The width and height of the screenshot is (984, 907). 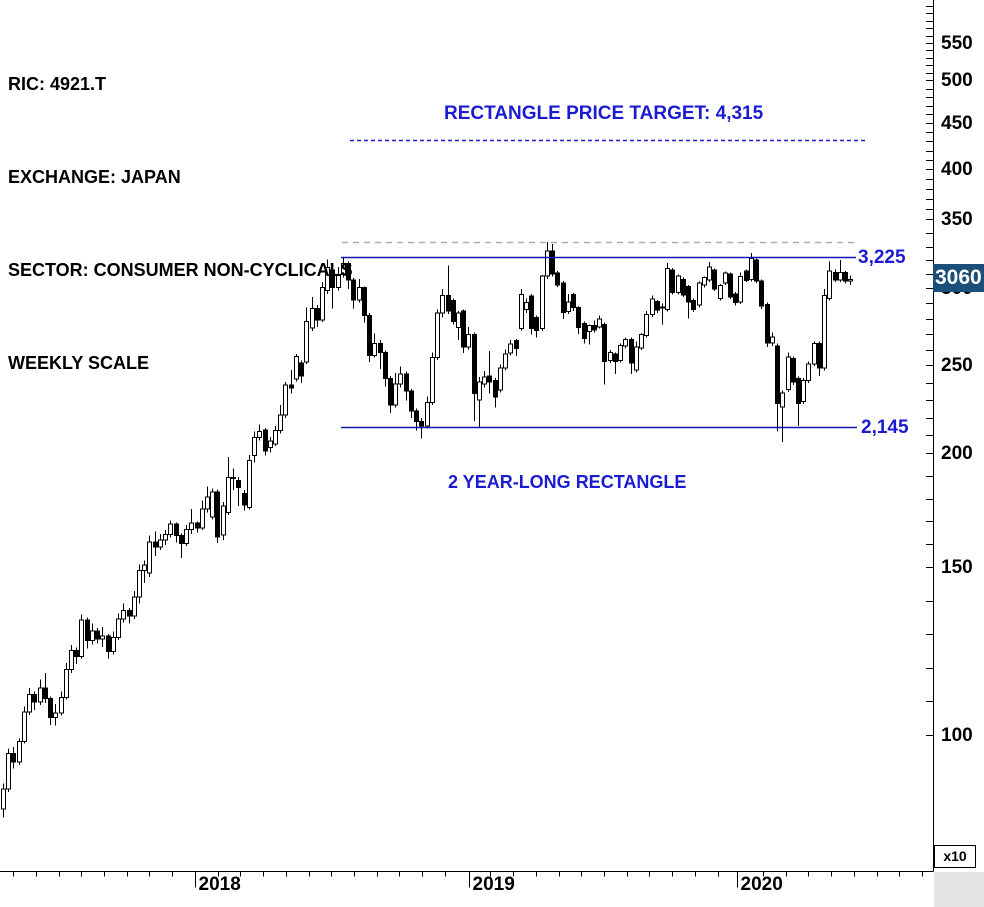 I want to click on axis-corner-fill, so click(x=959, y=889).